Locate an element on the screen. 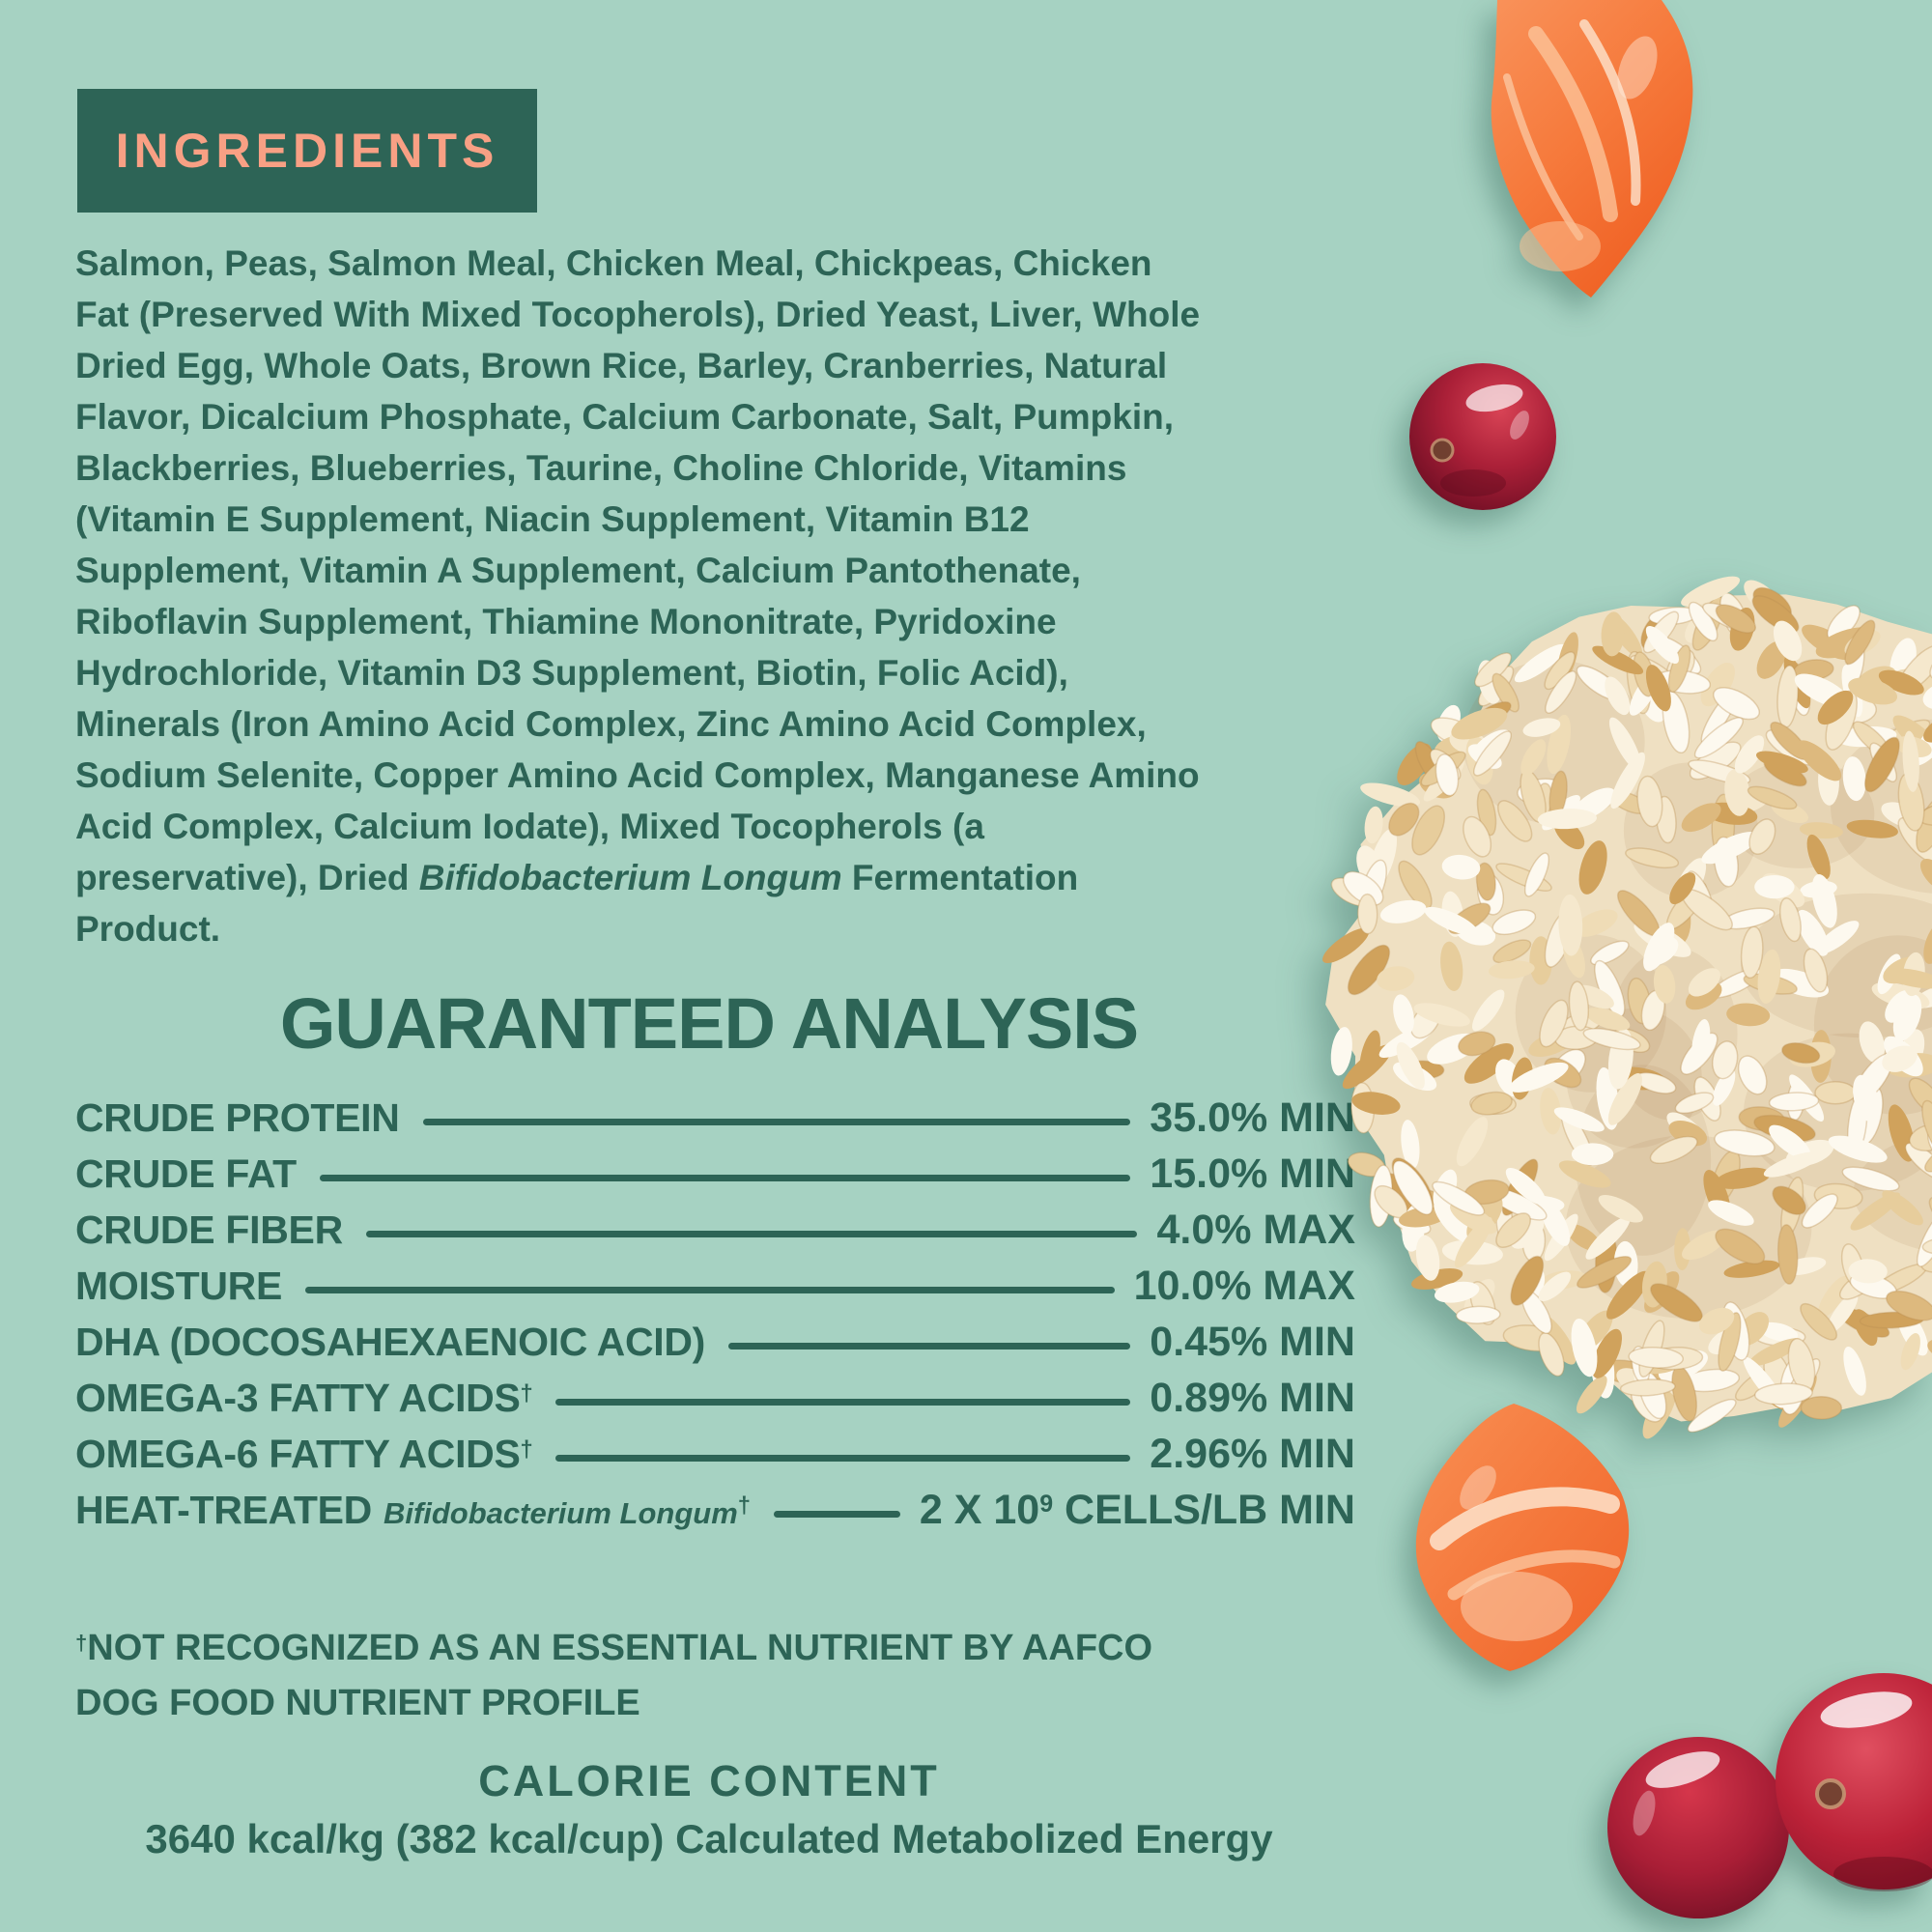 Image resolution: width=1932 pixels, height=1932 pixels. salmon-piece-image is located at coordinates (1592, 149).